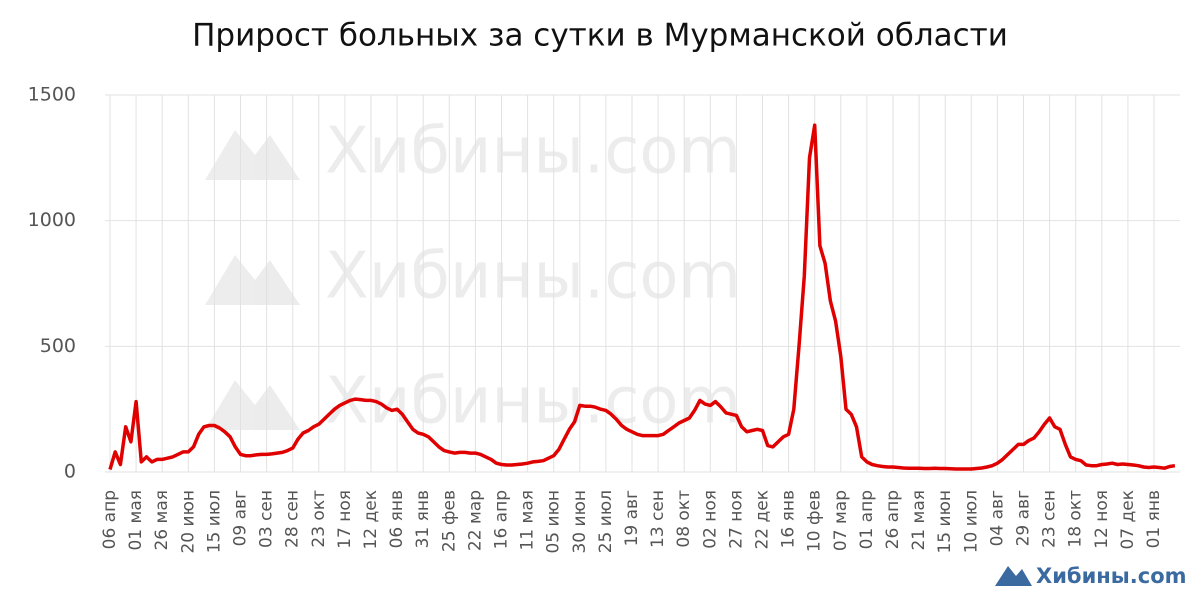 The width and height of the screenshot is (1200, 600). Describe the element at coordinates (449, 521) in the screenshot. I see `x-tick-label: 25 фев` at that location.